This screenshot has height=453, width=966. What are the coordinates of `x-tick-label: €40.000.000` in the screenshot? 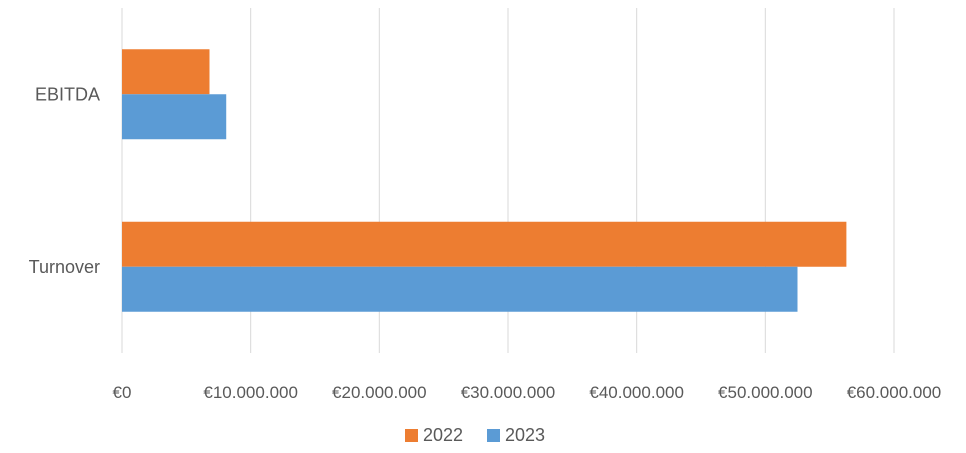 It's located at (636, 392).